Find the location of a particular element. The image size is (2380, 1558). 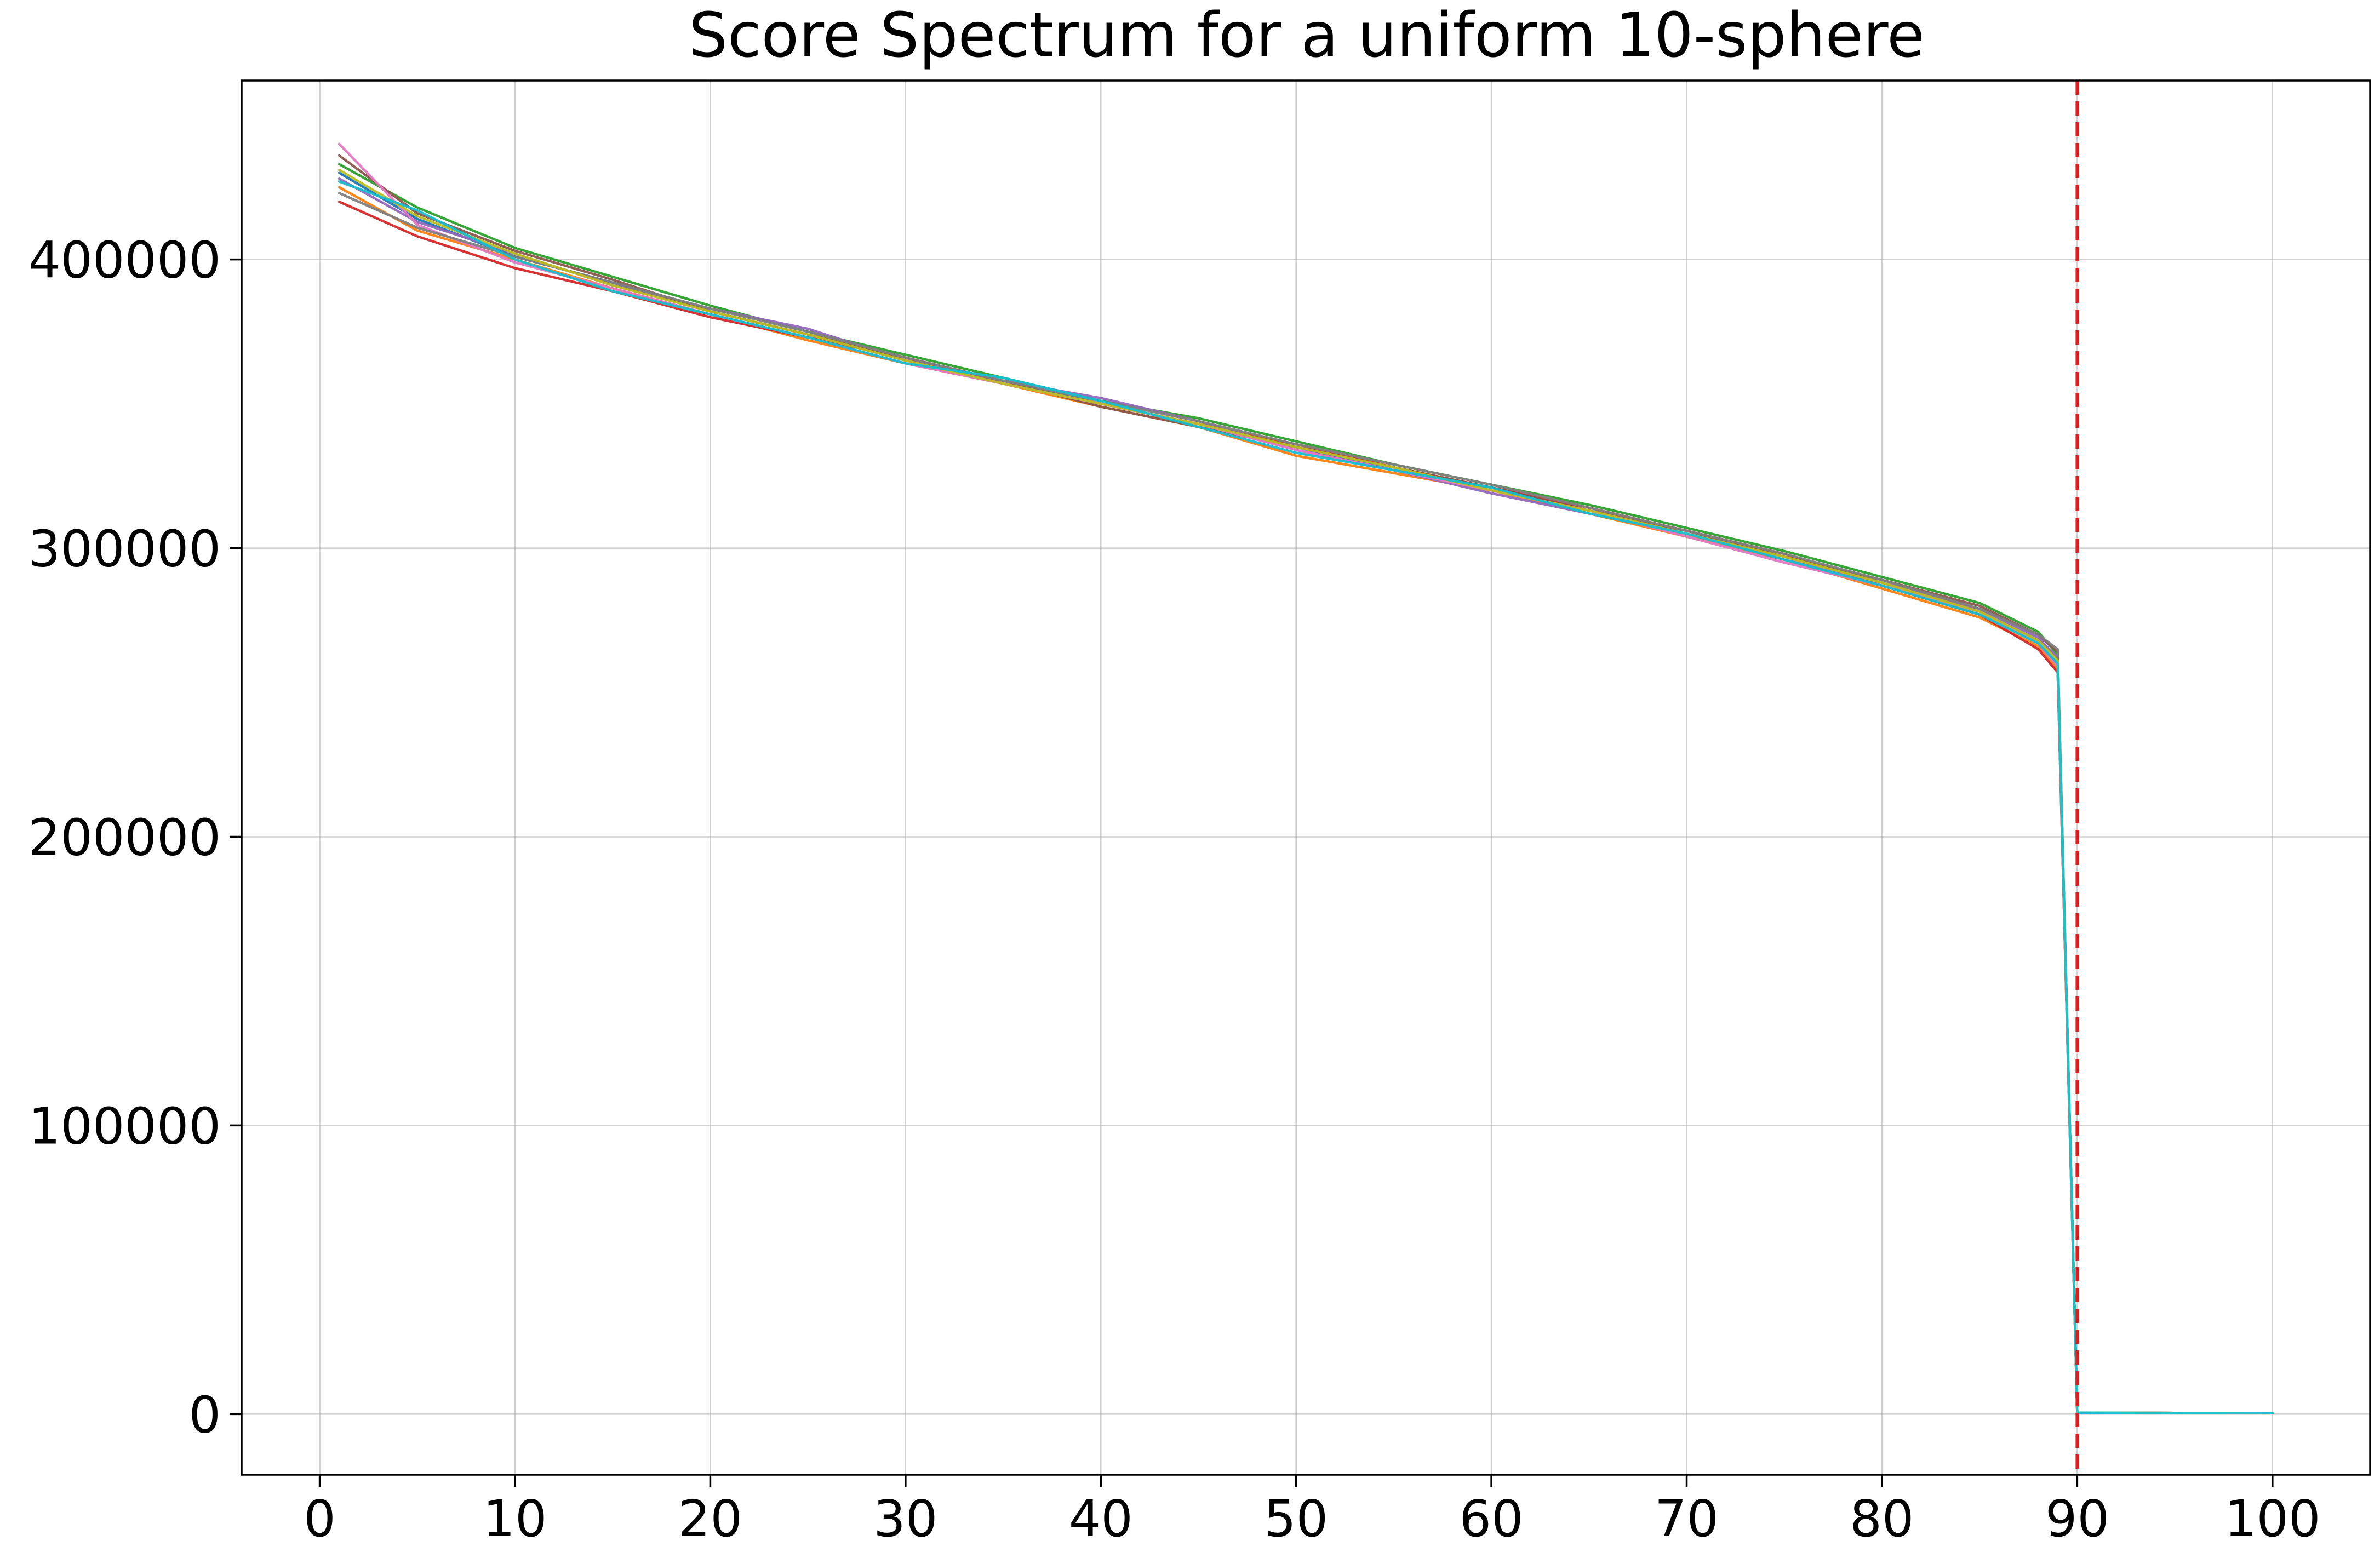

x-tick-label: 50 is located at coordinates (1296, 1519).